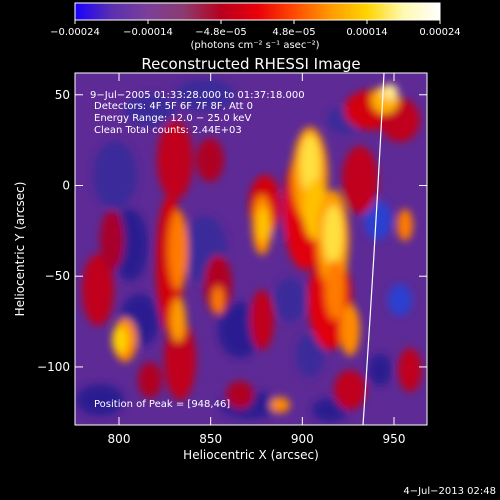 The width and height of the screenshot is (500, 500). I want to click on colorbar-tick-label: 0.00024, so click(439, 32).